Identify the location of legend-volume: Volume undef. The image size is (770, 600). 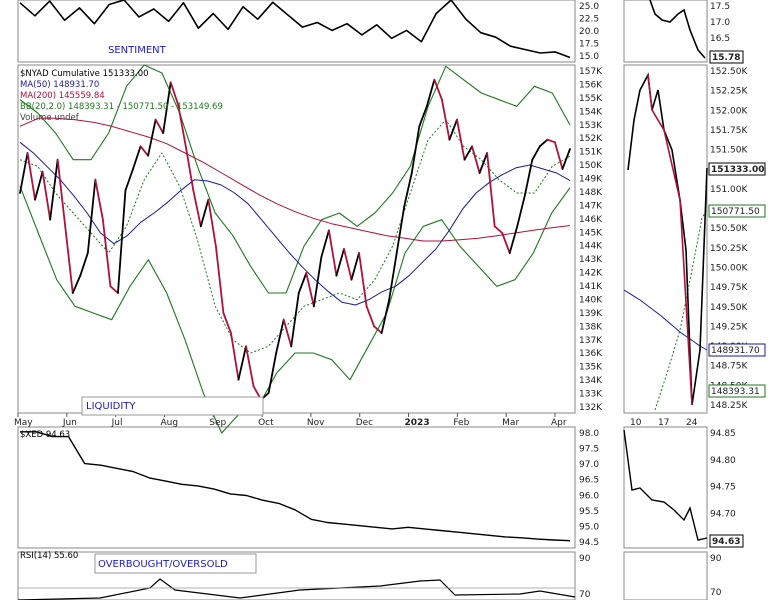
(50, 118).